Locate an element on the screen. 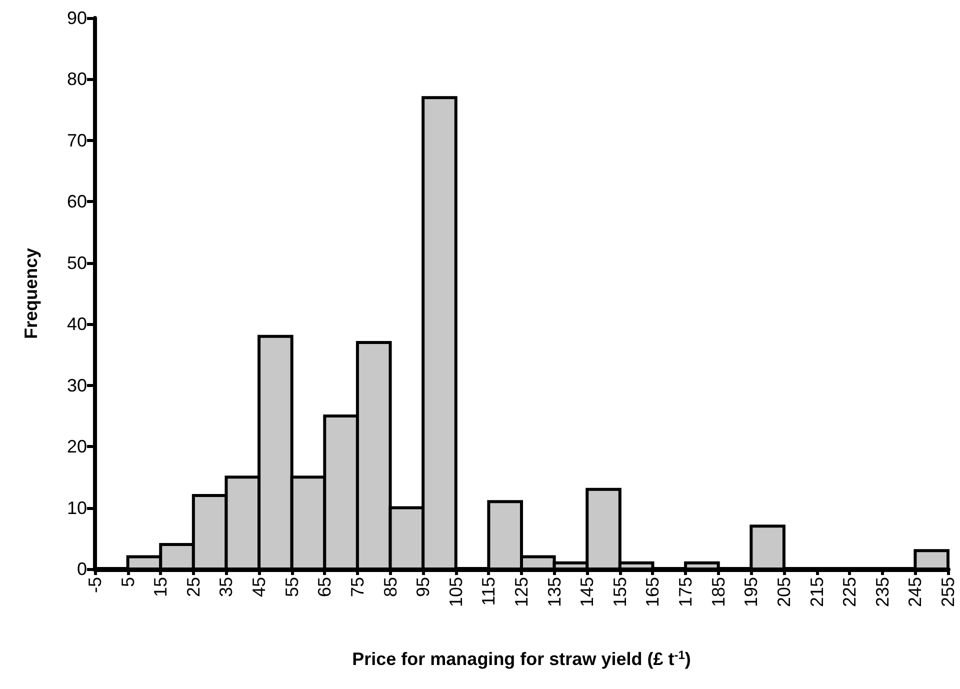  x-tick-label: 155 is located at coordinates (620, 592).